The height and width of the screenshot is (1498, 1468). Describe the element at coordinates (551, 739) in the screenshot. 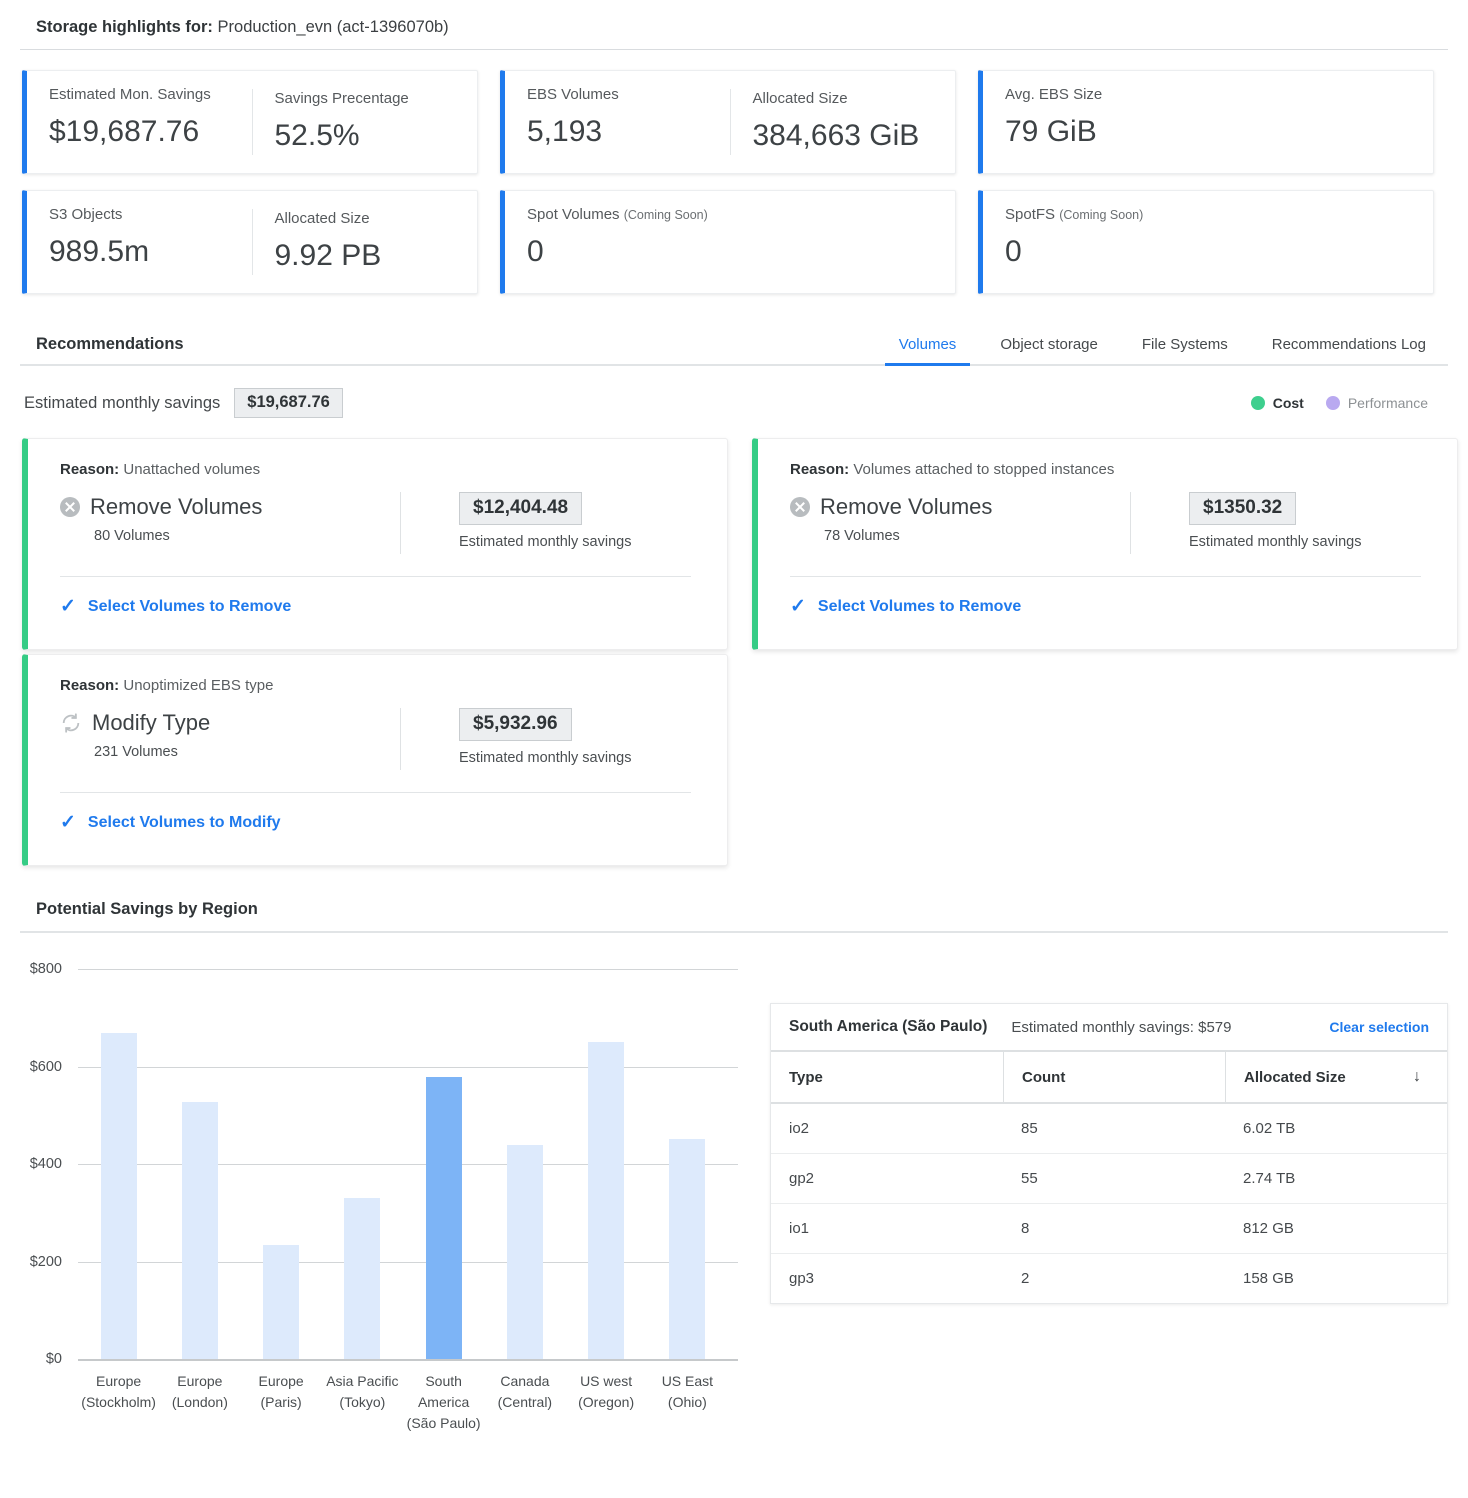

I see `card-amount-block: $5,932.96 Estimated monthly savings` at that location.